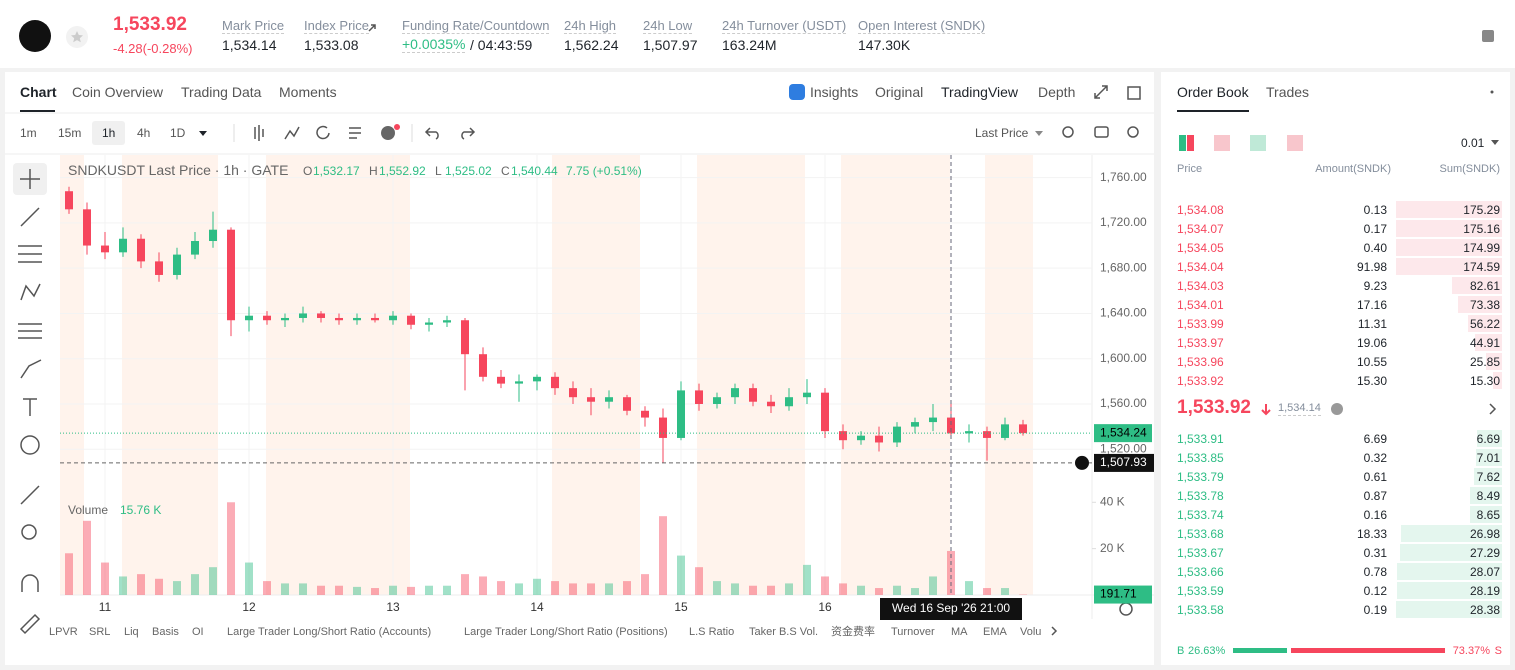  I want to click on chart-tab: Chart, so click(38, 92).